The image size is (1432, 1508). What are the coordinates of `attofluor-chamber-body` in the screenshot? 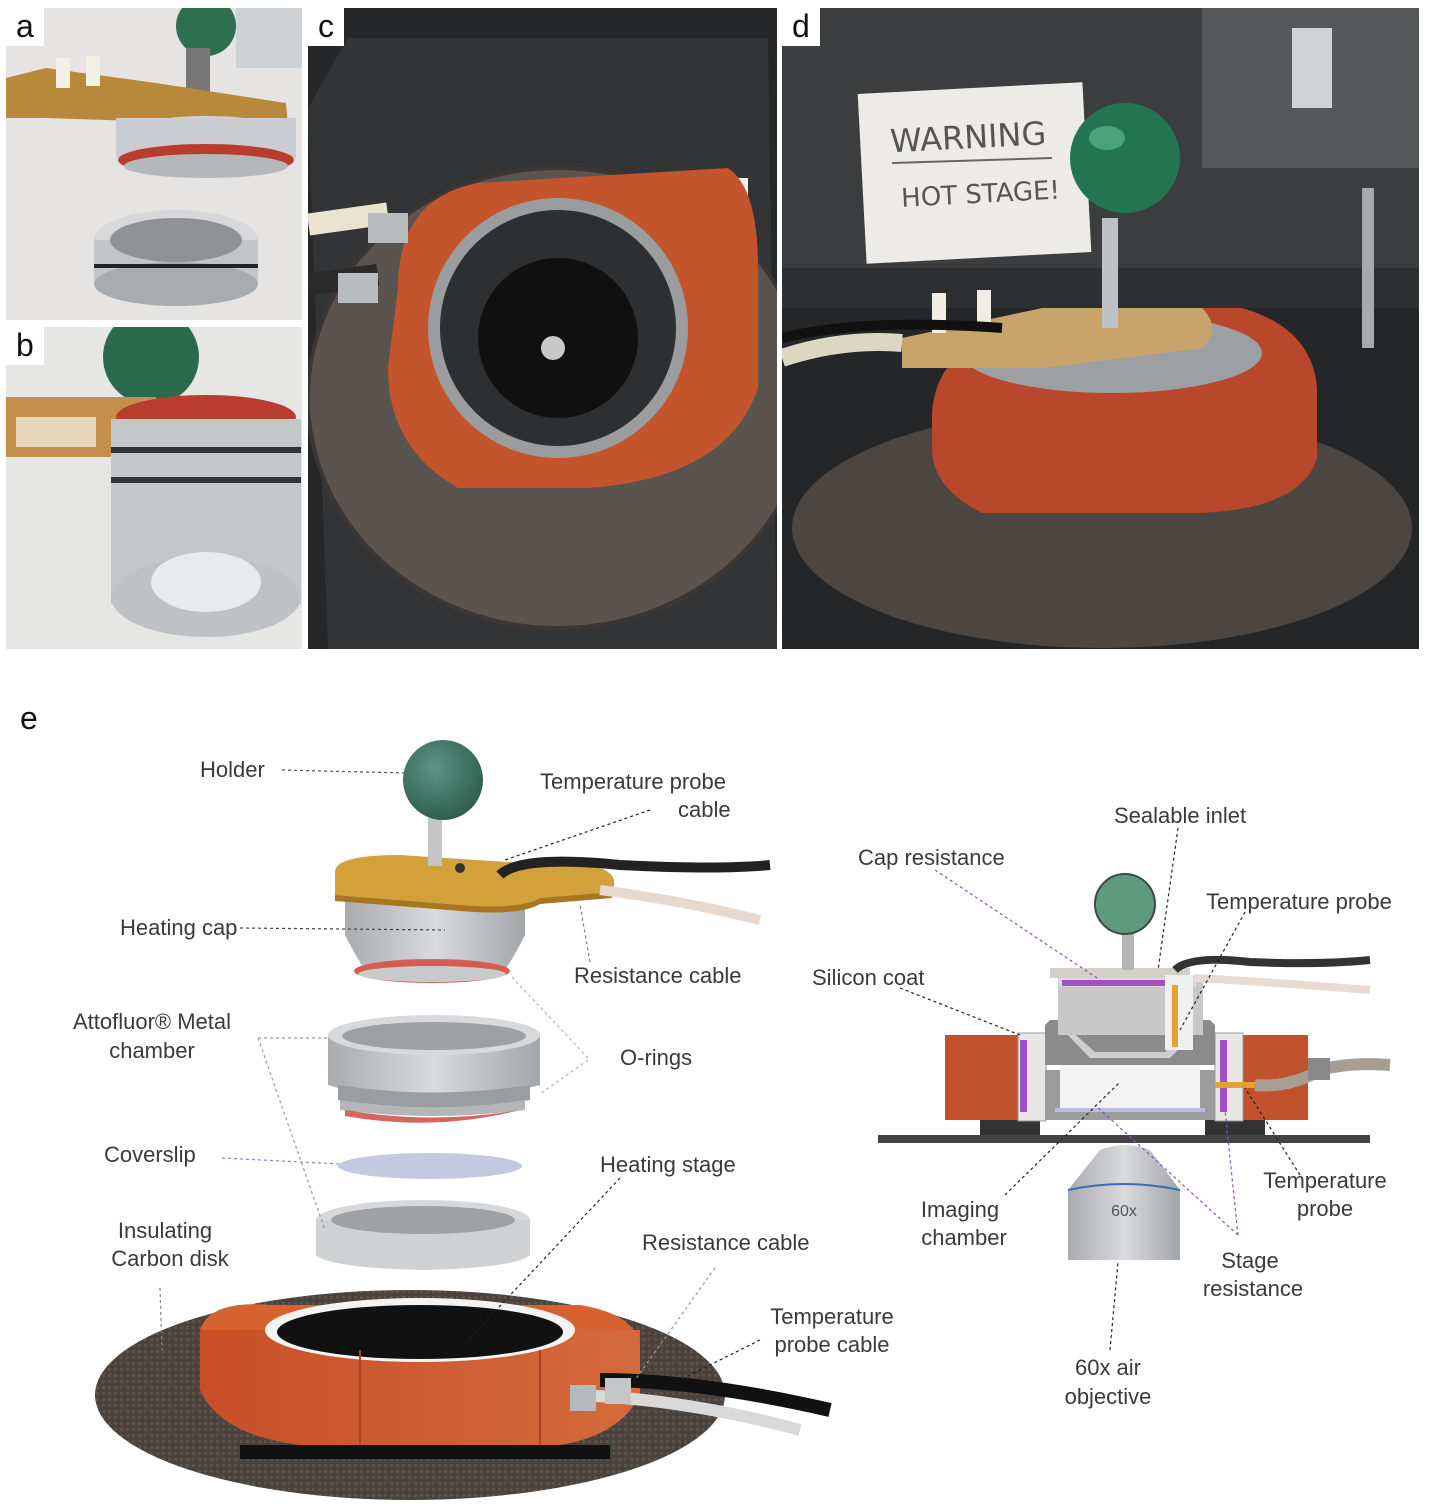 It's located at (434, 1069).